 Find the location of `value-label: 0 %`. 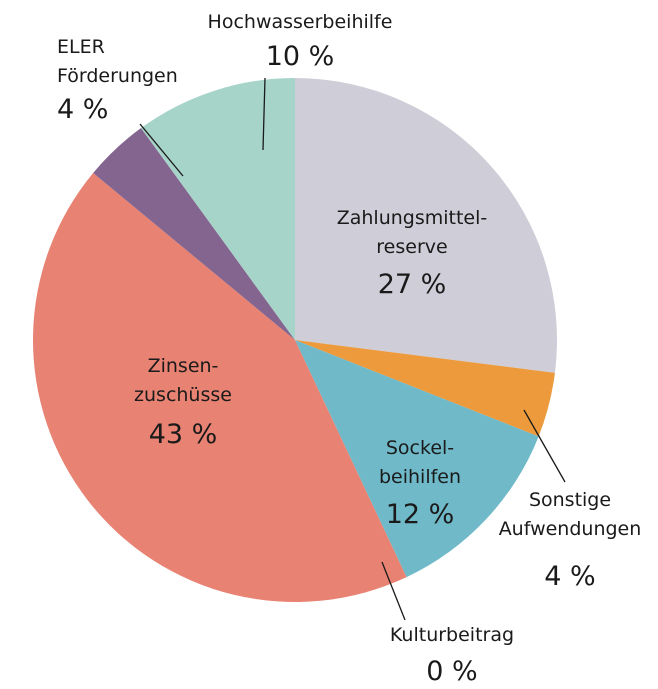

value-label: 0 % is located at coordinates (451, 671).